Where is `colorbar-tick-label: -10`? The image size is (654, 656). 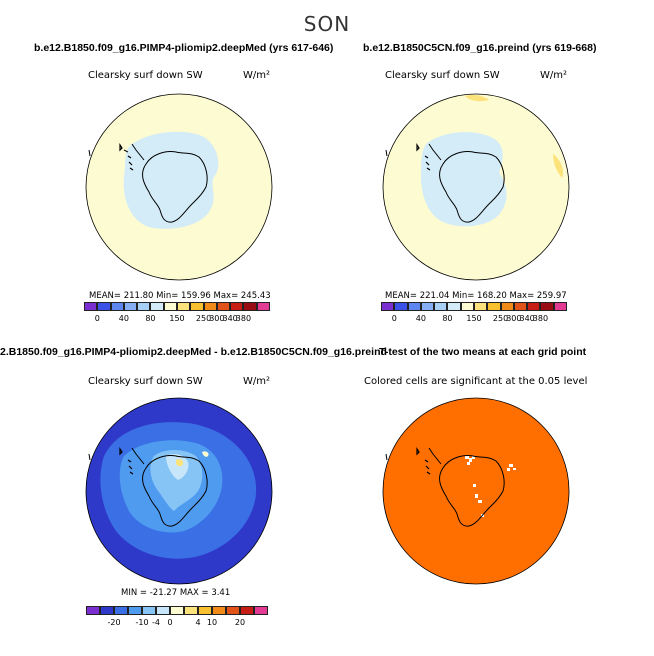
colorbar-tick-label: -10 is located at coordinates (142, 622).